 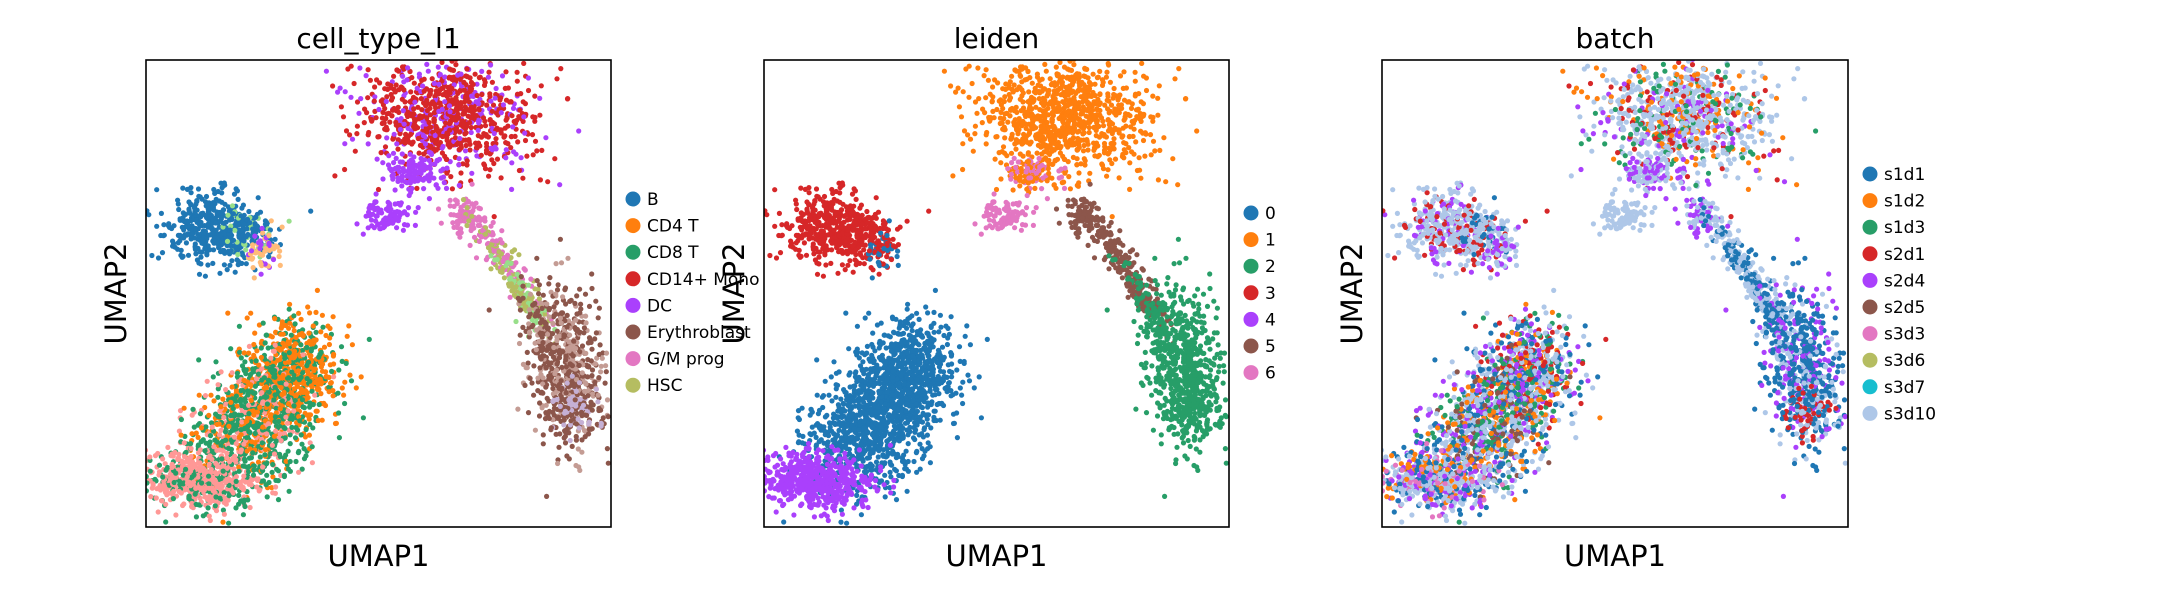 What do you see at coordinates (633, 305) in the screenshot?
I see `legend-marker` at bounding box center [633, 305].